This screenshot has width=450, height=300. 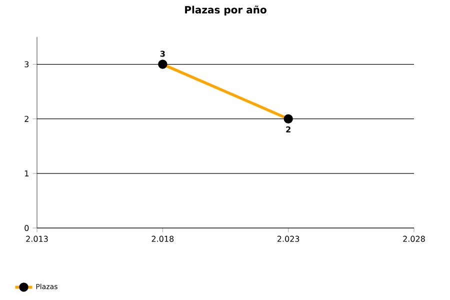 What do you see at coordinates (163, 239) in the screenshot?
I see `x-tick-label: 2.018` at bounding box center [163, 239].